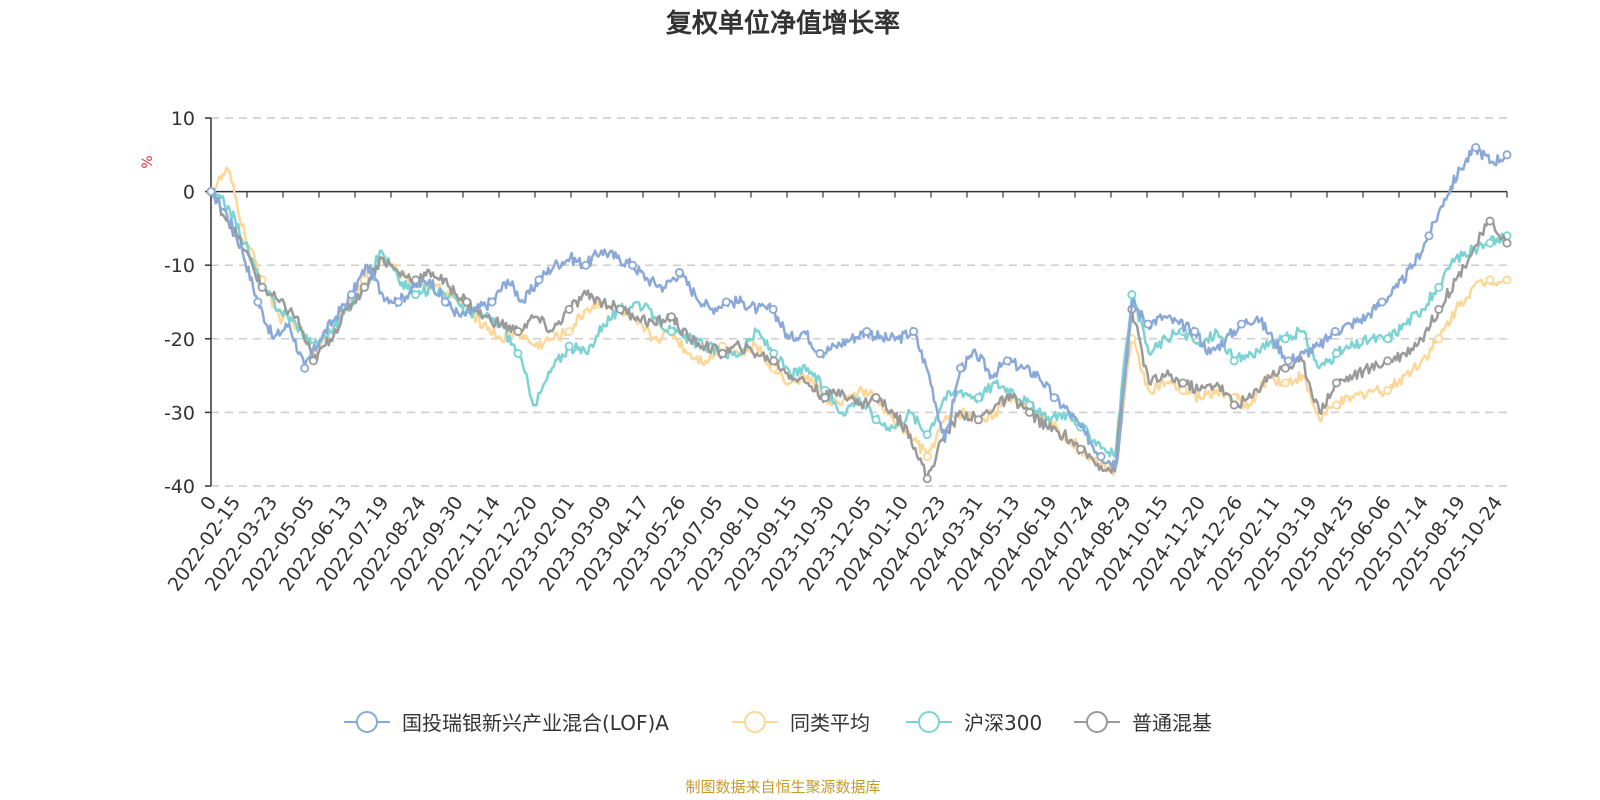 Image resolution: width=1600 pixels, height=800 pixels. What do you see at coordinates (830, 723) in the screenshot?
I see `legend-label: 同类平均` at bounding box center [830, 723].